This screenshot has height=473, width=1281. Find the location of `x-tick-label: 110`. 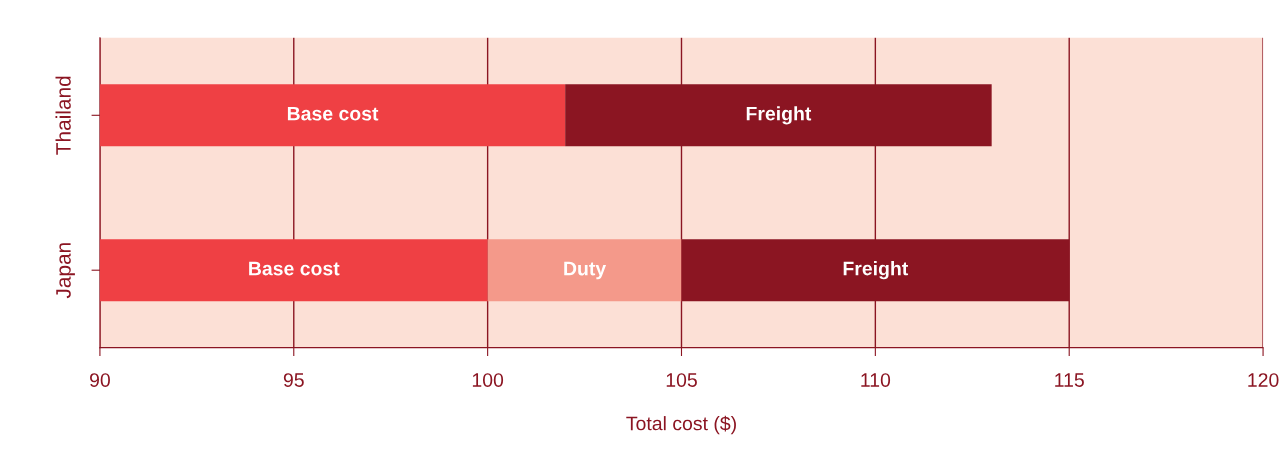

x-tick-label: 110 is located at coordinates (876, 380).